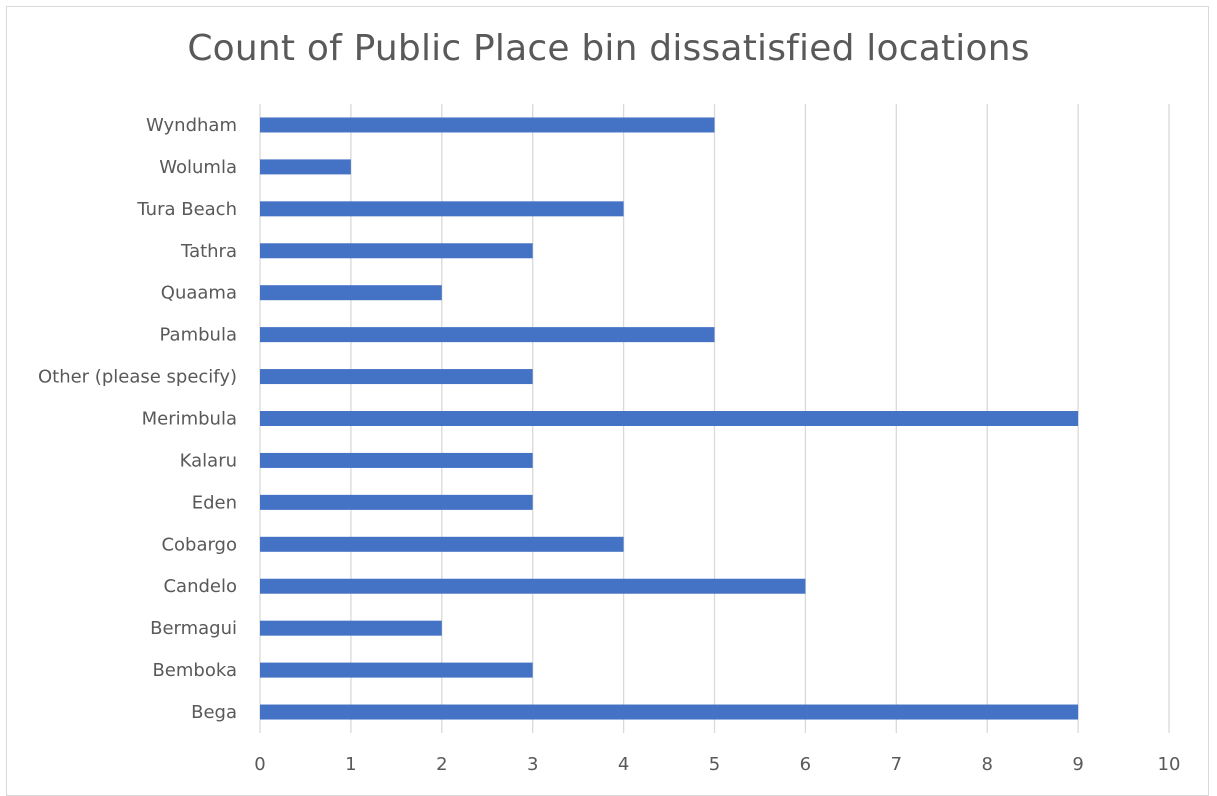 This screenshot has width=1217, height=796. Describe the element at coordinates (305, 167) in the screenshot. I see `bar-wolumla` at that location.